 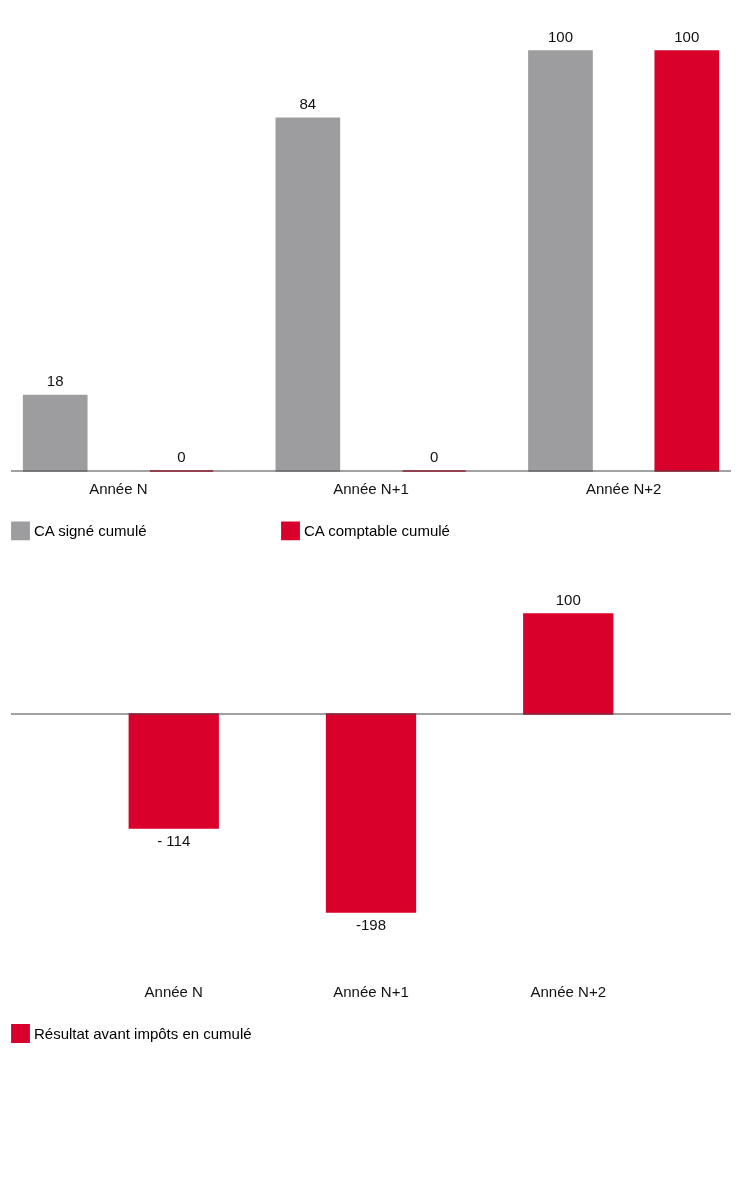 What do you see at coordinates (308, 104) in the screenshot?
I see `data-label: 84` at bounding box center [308, 104].